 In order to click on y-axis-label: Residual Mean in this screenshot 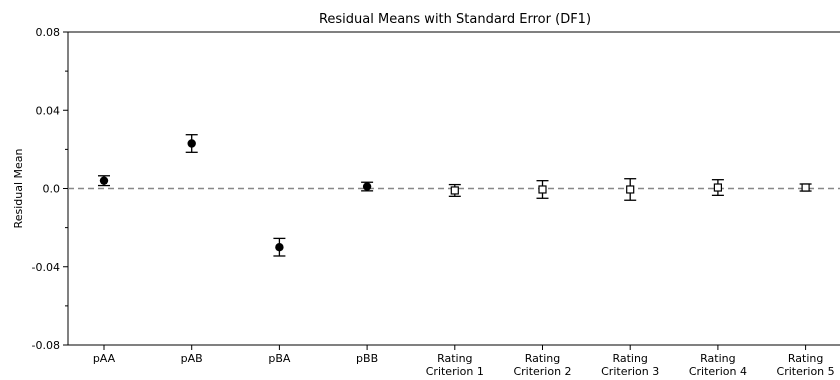, I will do `click(18, 189)`.